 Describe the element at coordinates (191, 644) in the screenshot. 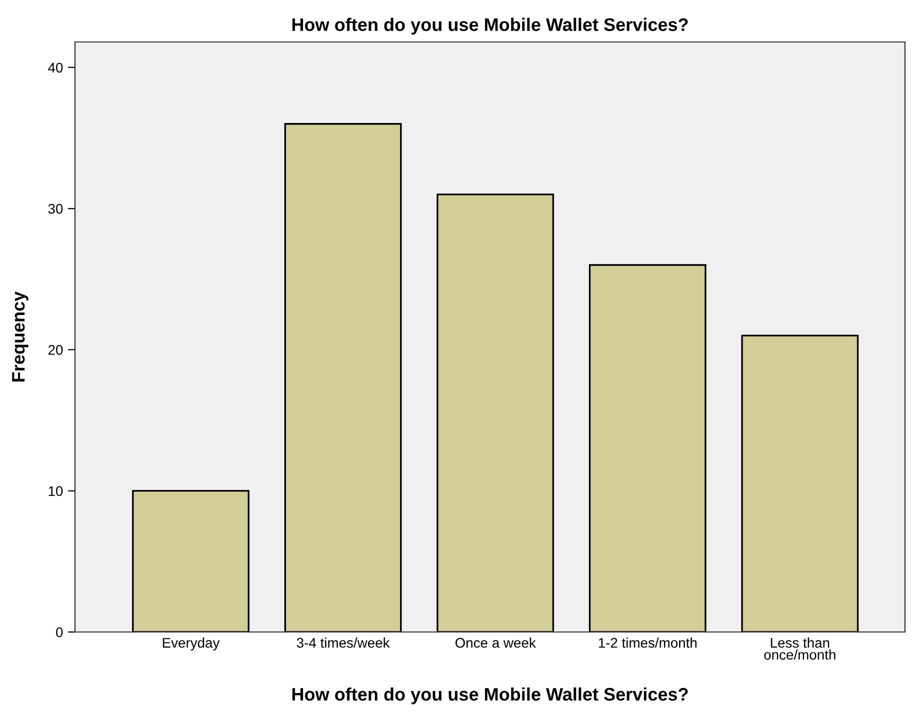

I see `x-tick-label: Everyday` at that location.